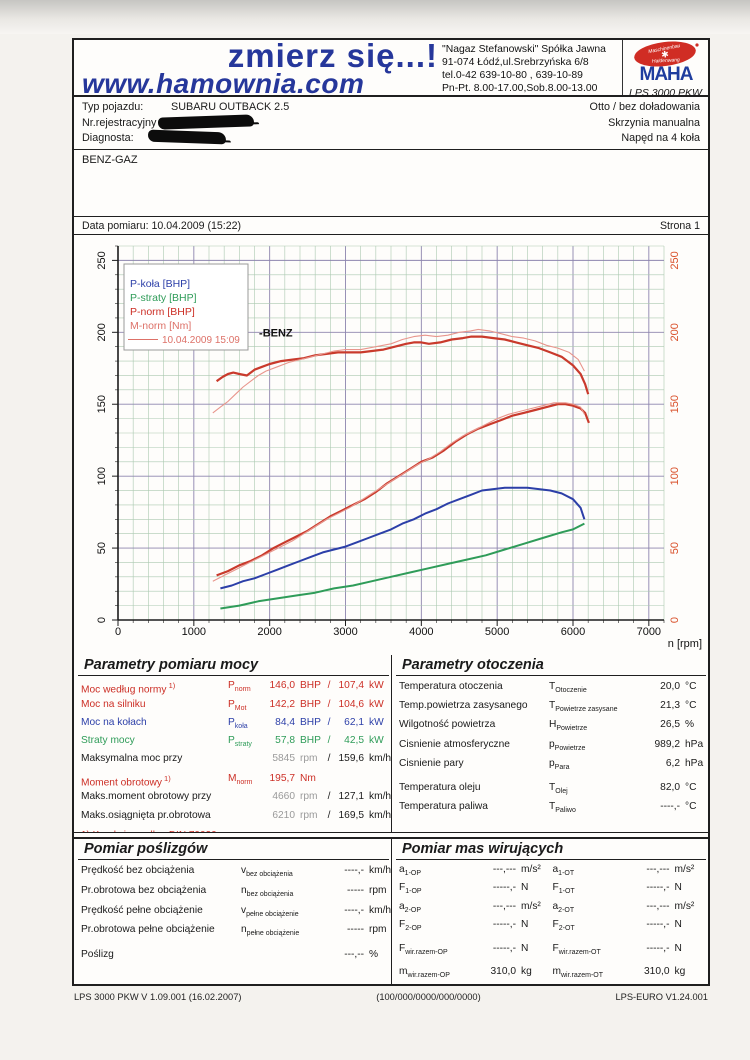  What do you see at coordinates (378, 930) in the screenshot?
I see `param-unit: rpm` at bounding box center [378, 930].